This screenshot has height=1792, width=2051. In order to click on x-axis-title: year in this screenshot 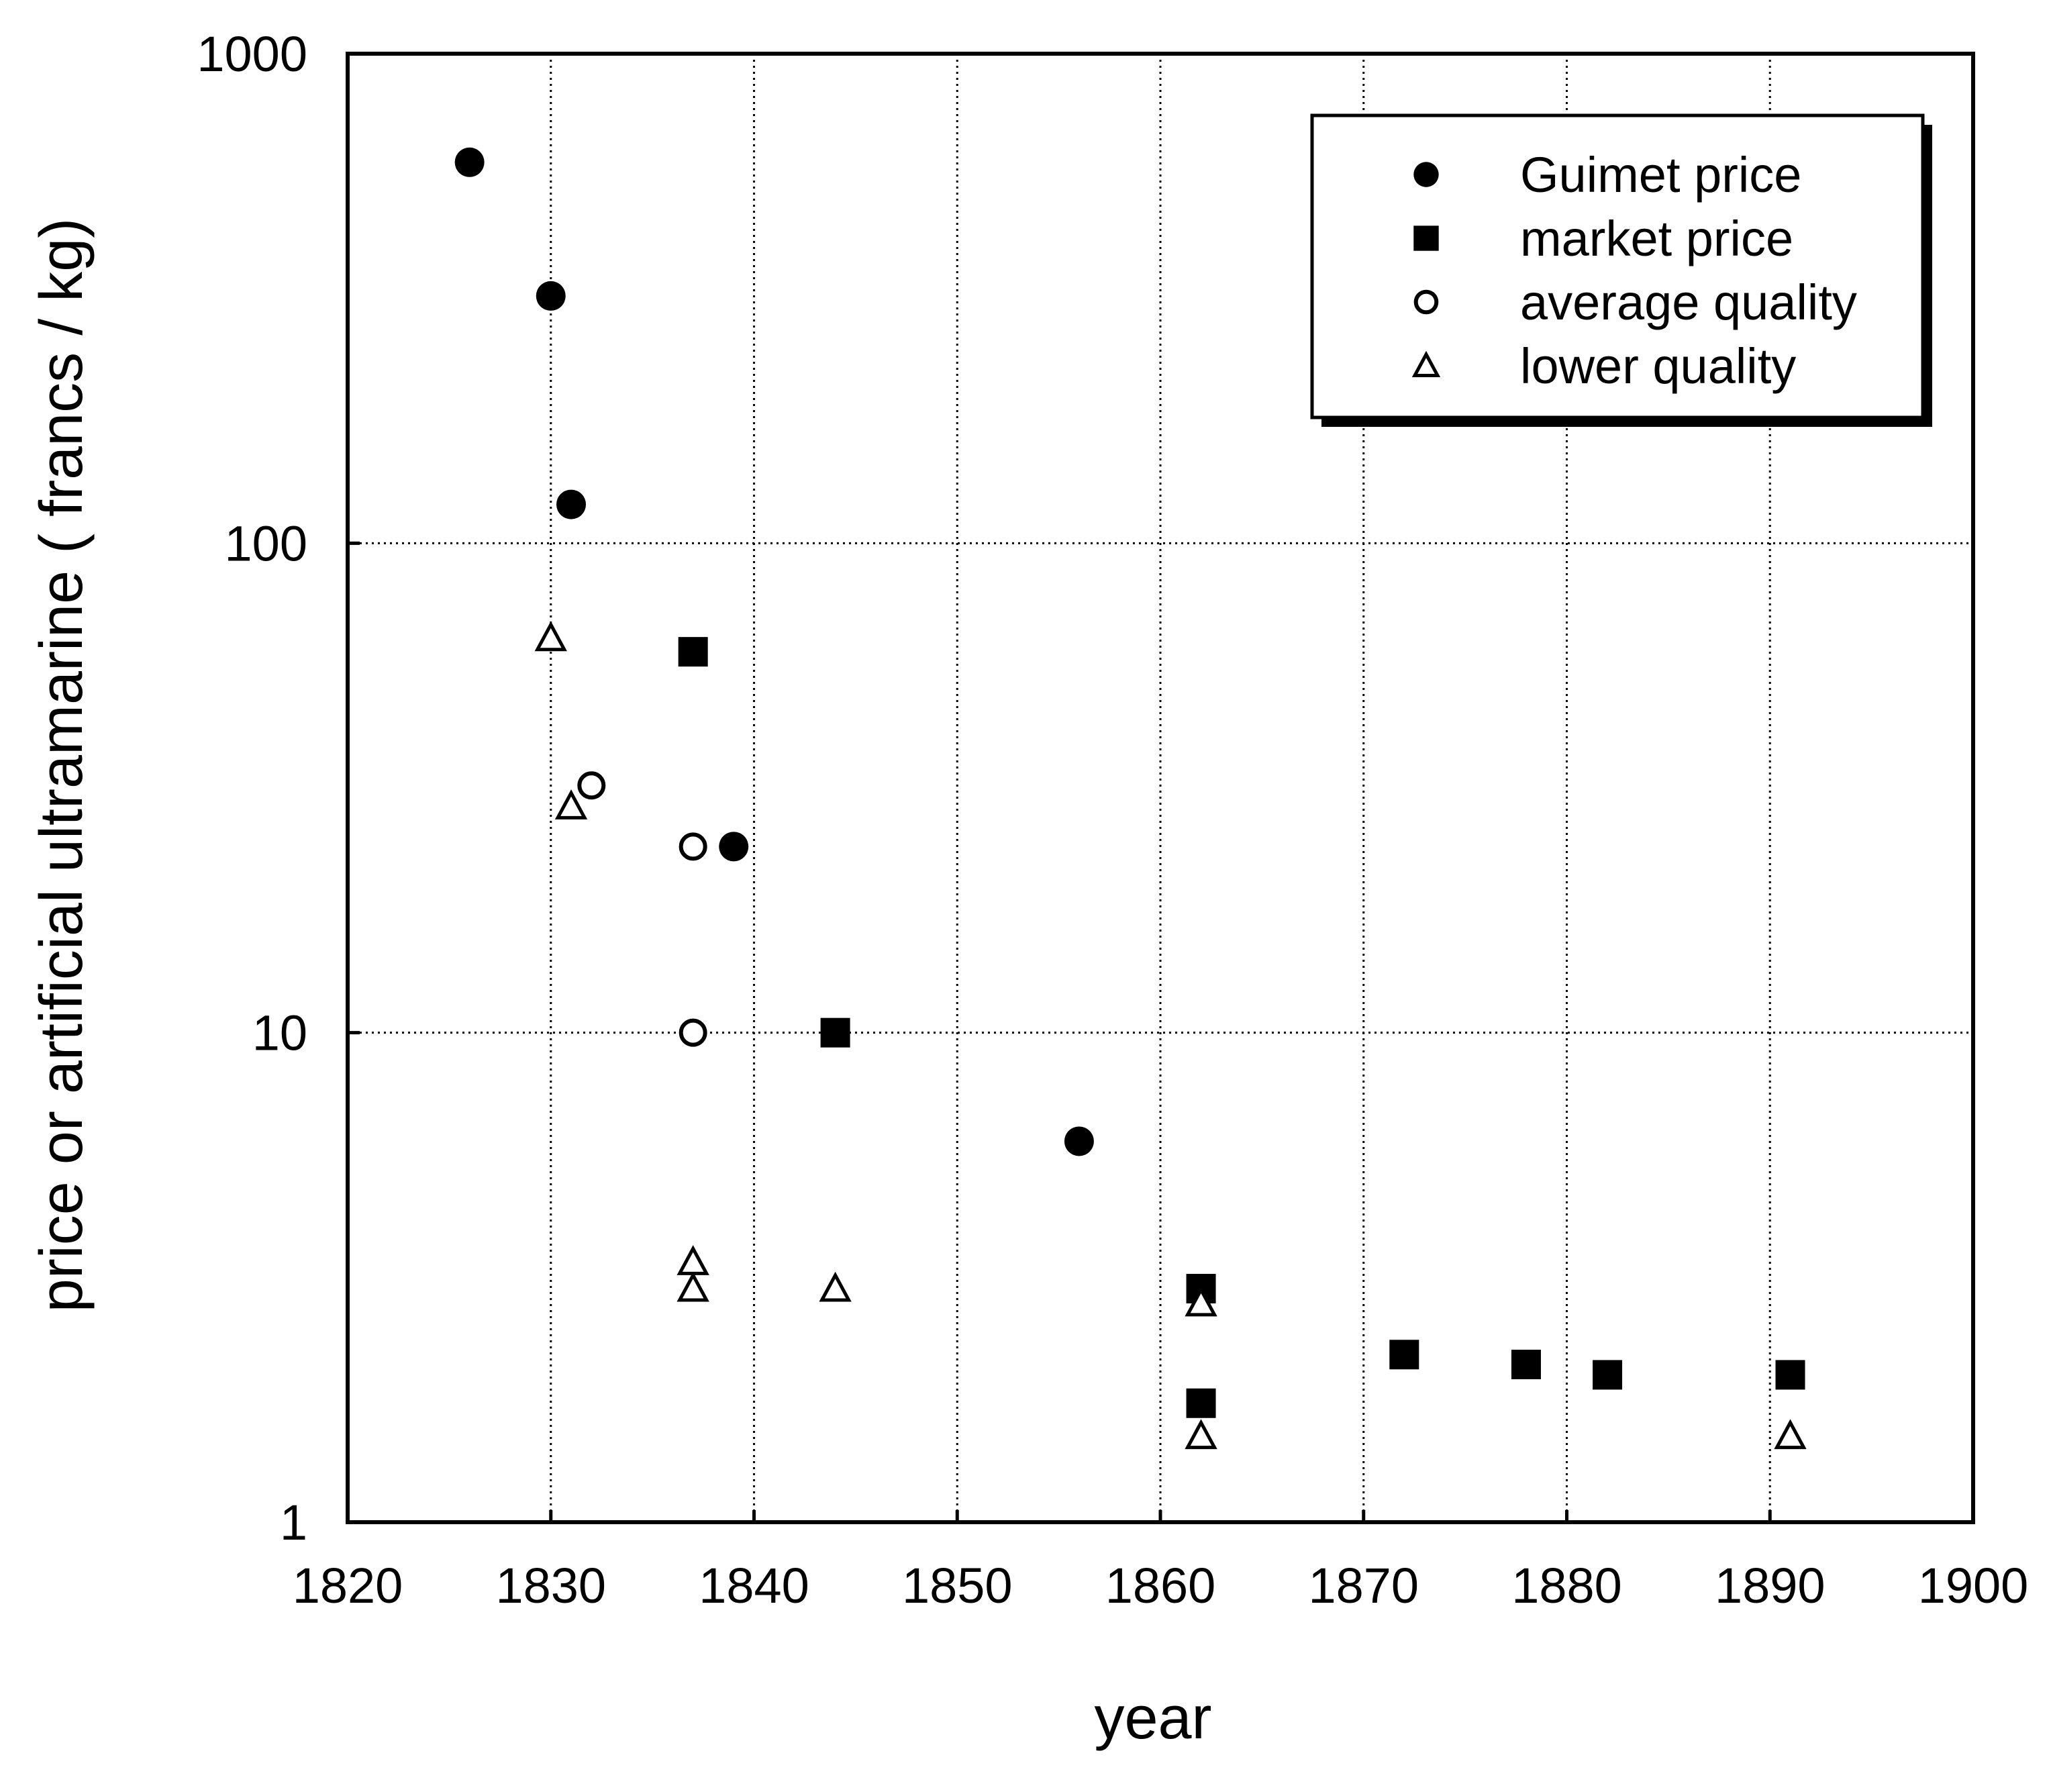, I will do `click(1152, 1718)`.